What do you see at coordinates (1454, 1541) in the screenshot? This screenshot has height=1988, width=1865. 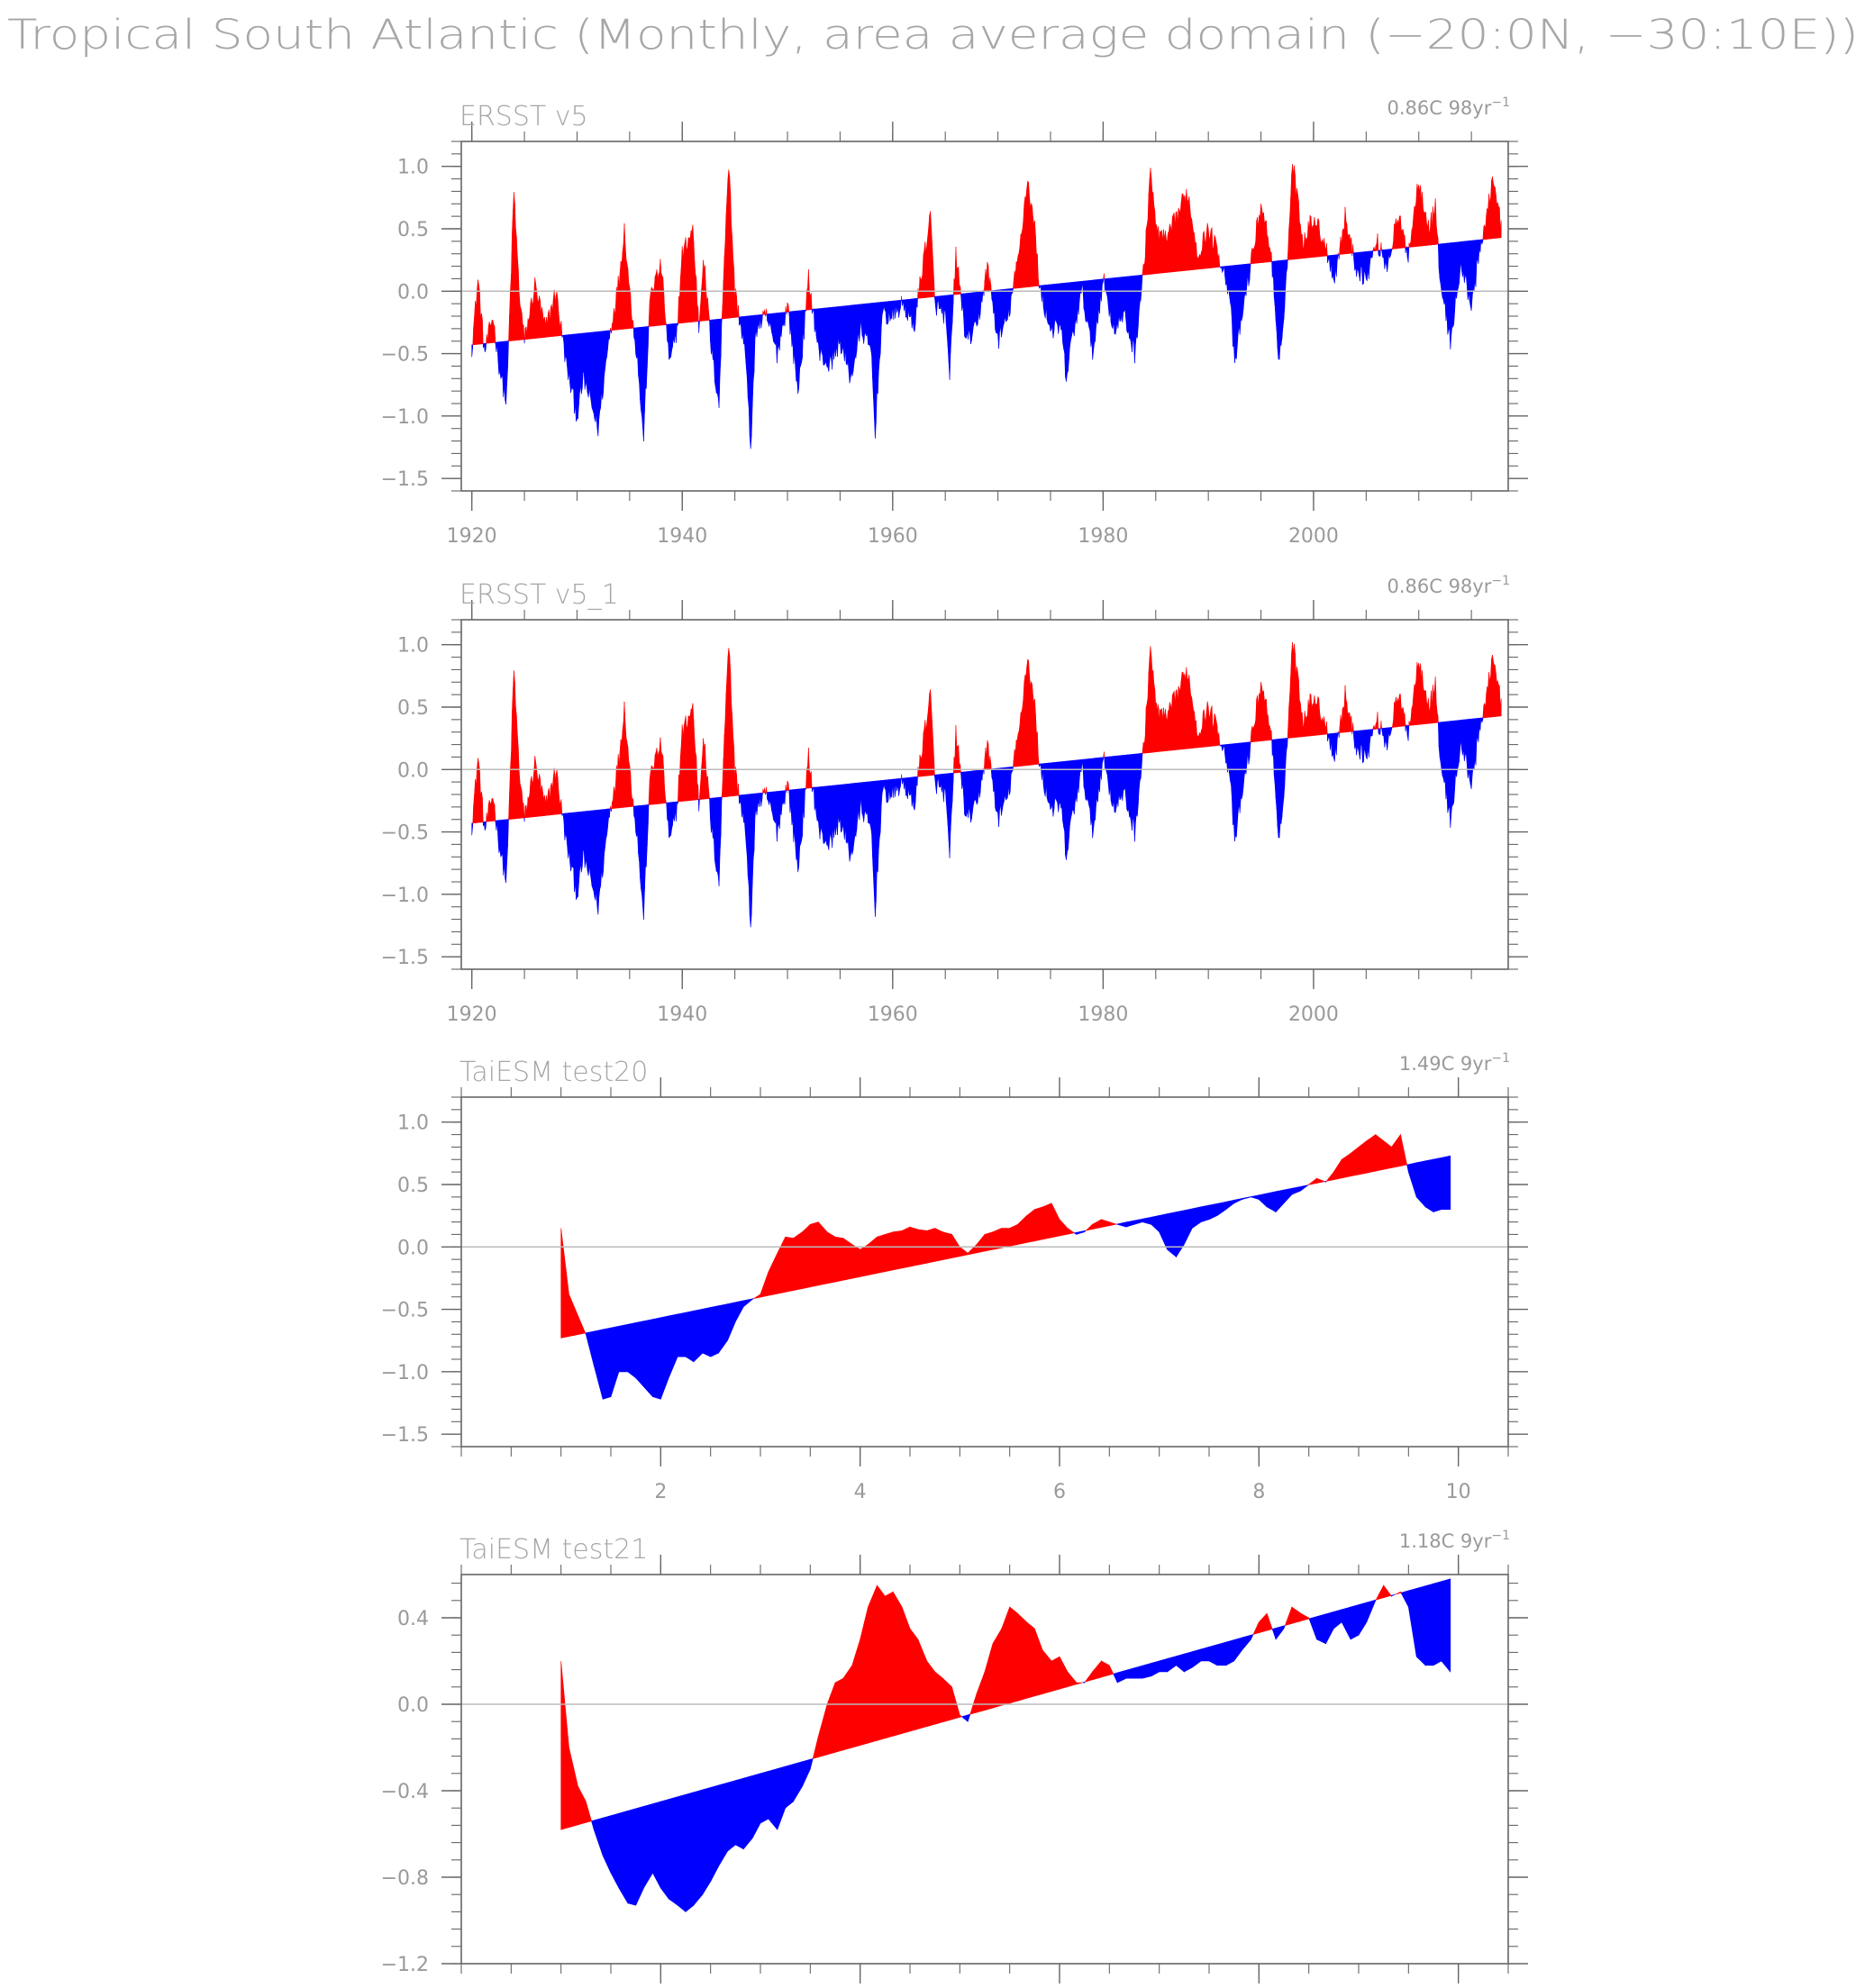 I see `trend-label: 1.18C 9yr−1` at bounding box center [1454, 1541].